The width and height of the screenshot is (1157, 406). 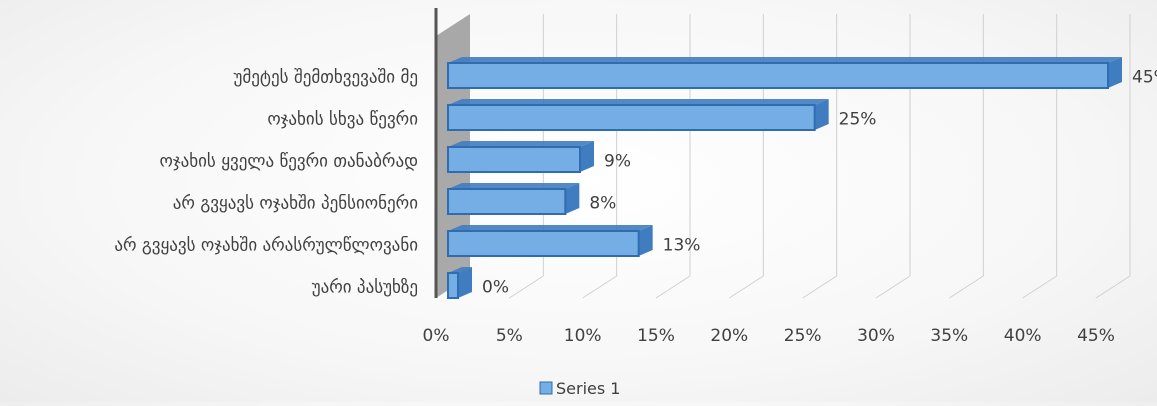 I want to click on category-label: არ გვყავს ოჯახში პენსიონერი, so click(x=295, y=204).